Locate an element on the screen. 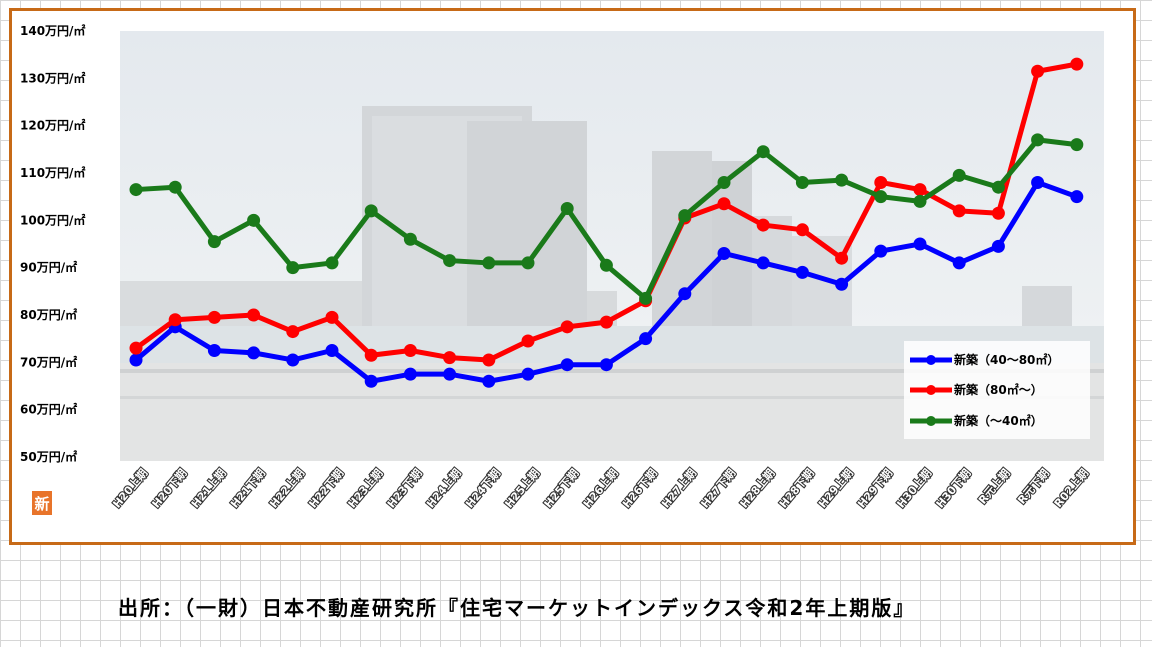 Image resolution: width=1152 pixels, height=647 pixels. x-tick-label: H23上期 is located at coordinates (365, 488).